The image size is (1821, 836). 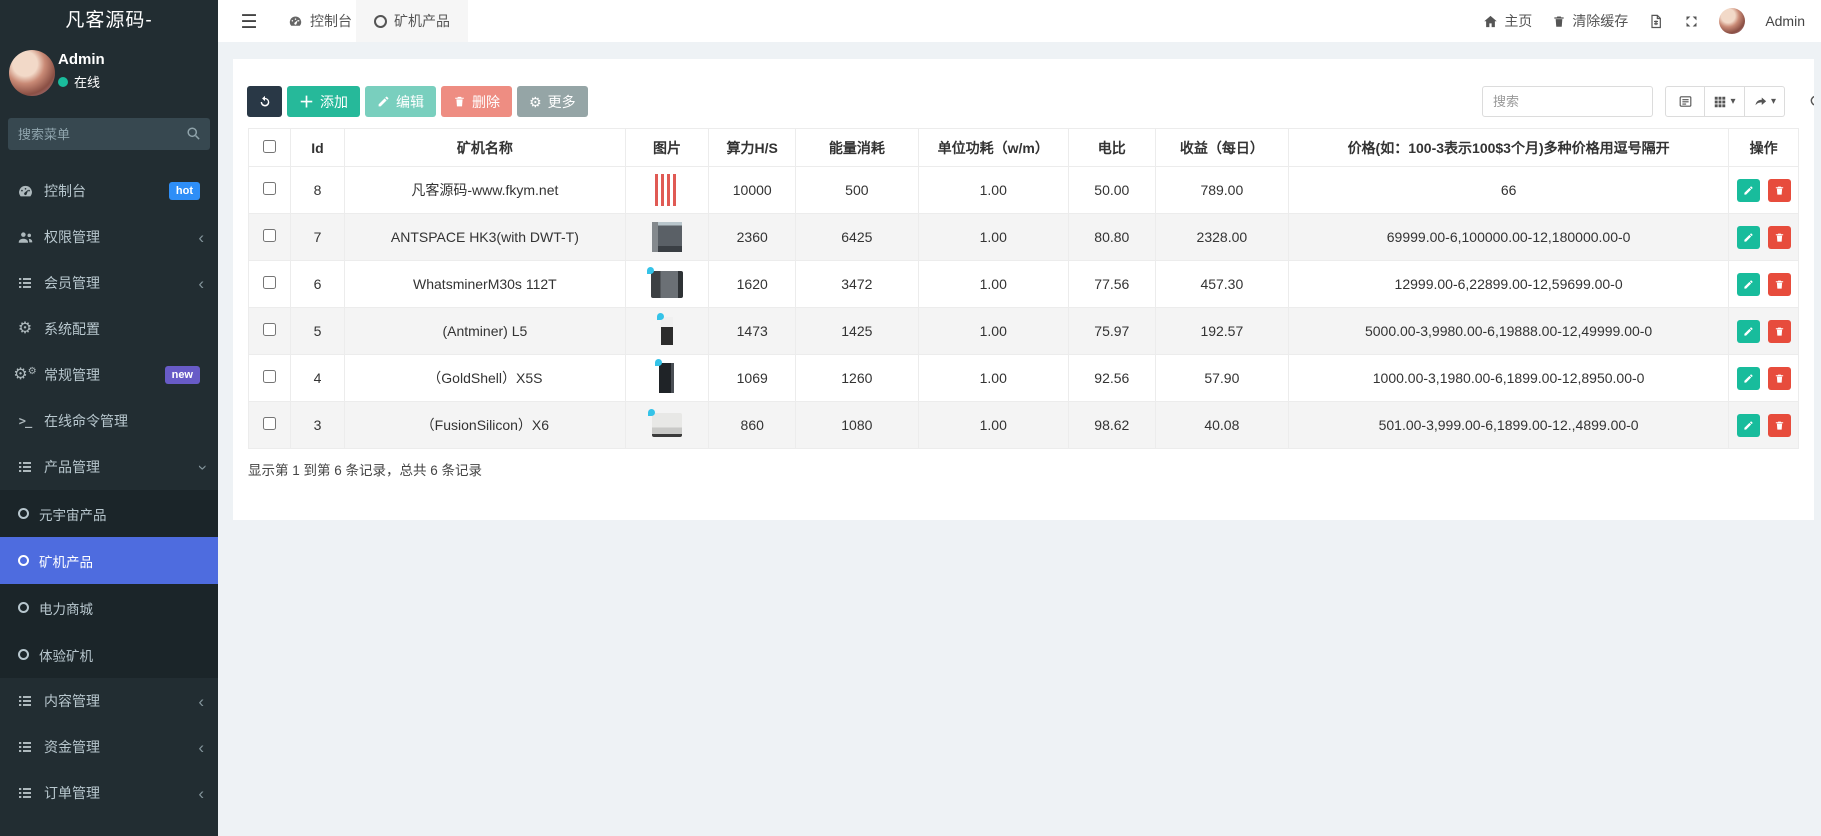 I want to click on sidebar-item-funds: 资金管理 ‹, so click(x=109, y=747).